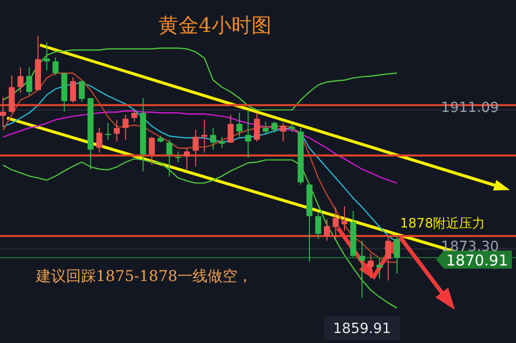  I want to click on annotation: 1859.91, so click(362, 329).